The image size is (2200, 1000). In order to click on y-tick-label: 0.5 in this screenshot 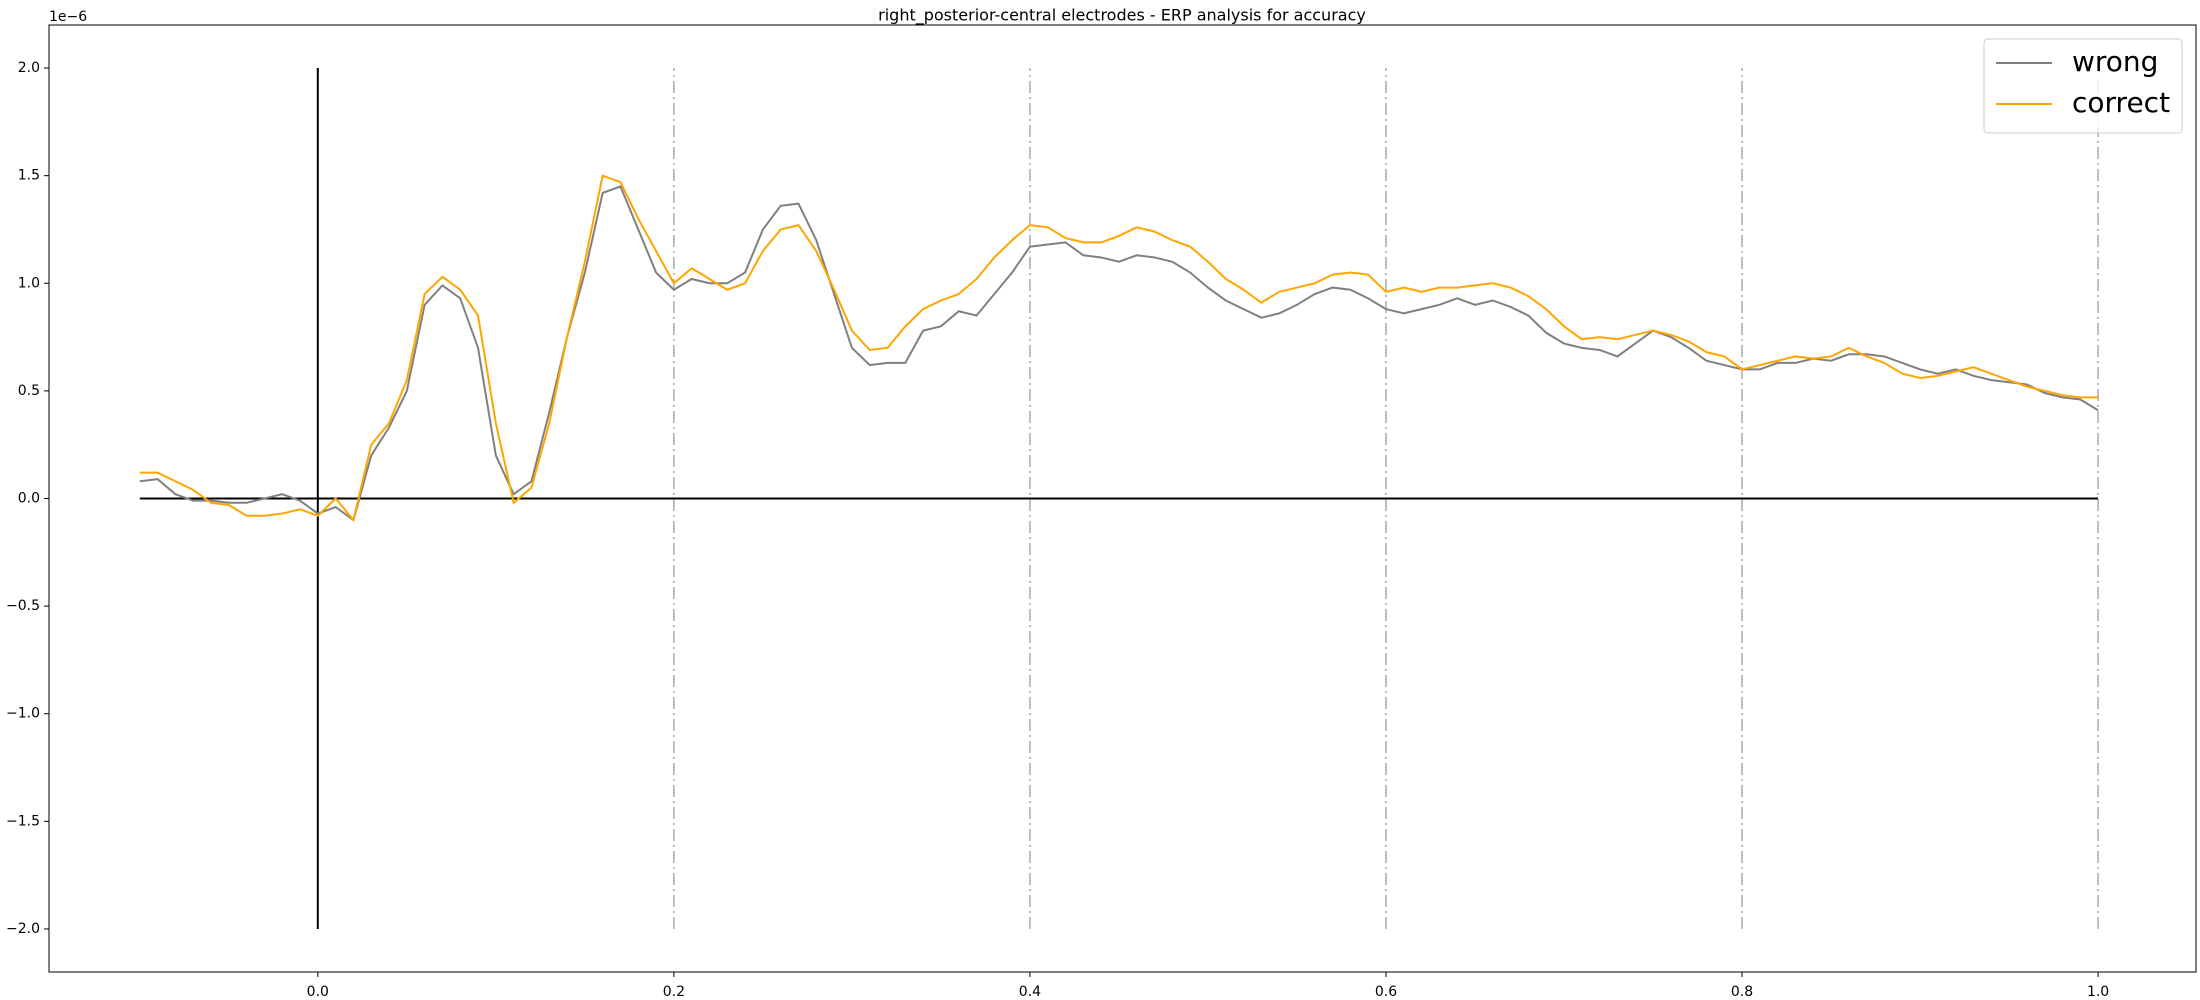, I will do `click(29, 391)`.